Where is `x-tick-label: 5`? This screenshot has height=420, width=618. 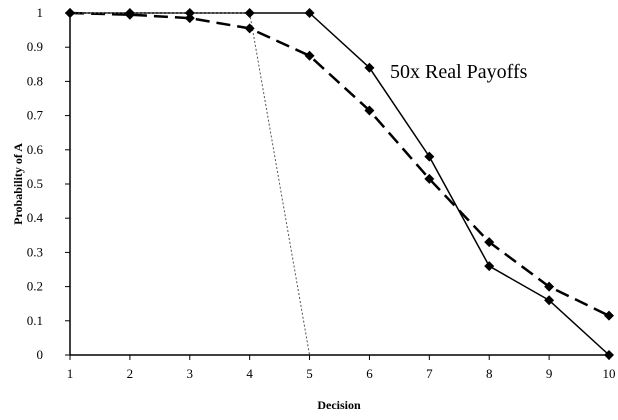
x-tick-label: 5 is located at coordinates (309, 373).